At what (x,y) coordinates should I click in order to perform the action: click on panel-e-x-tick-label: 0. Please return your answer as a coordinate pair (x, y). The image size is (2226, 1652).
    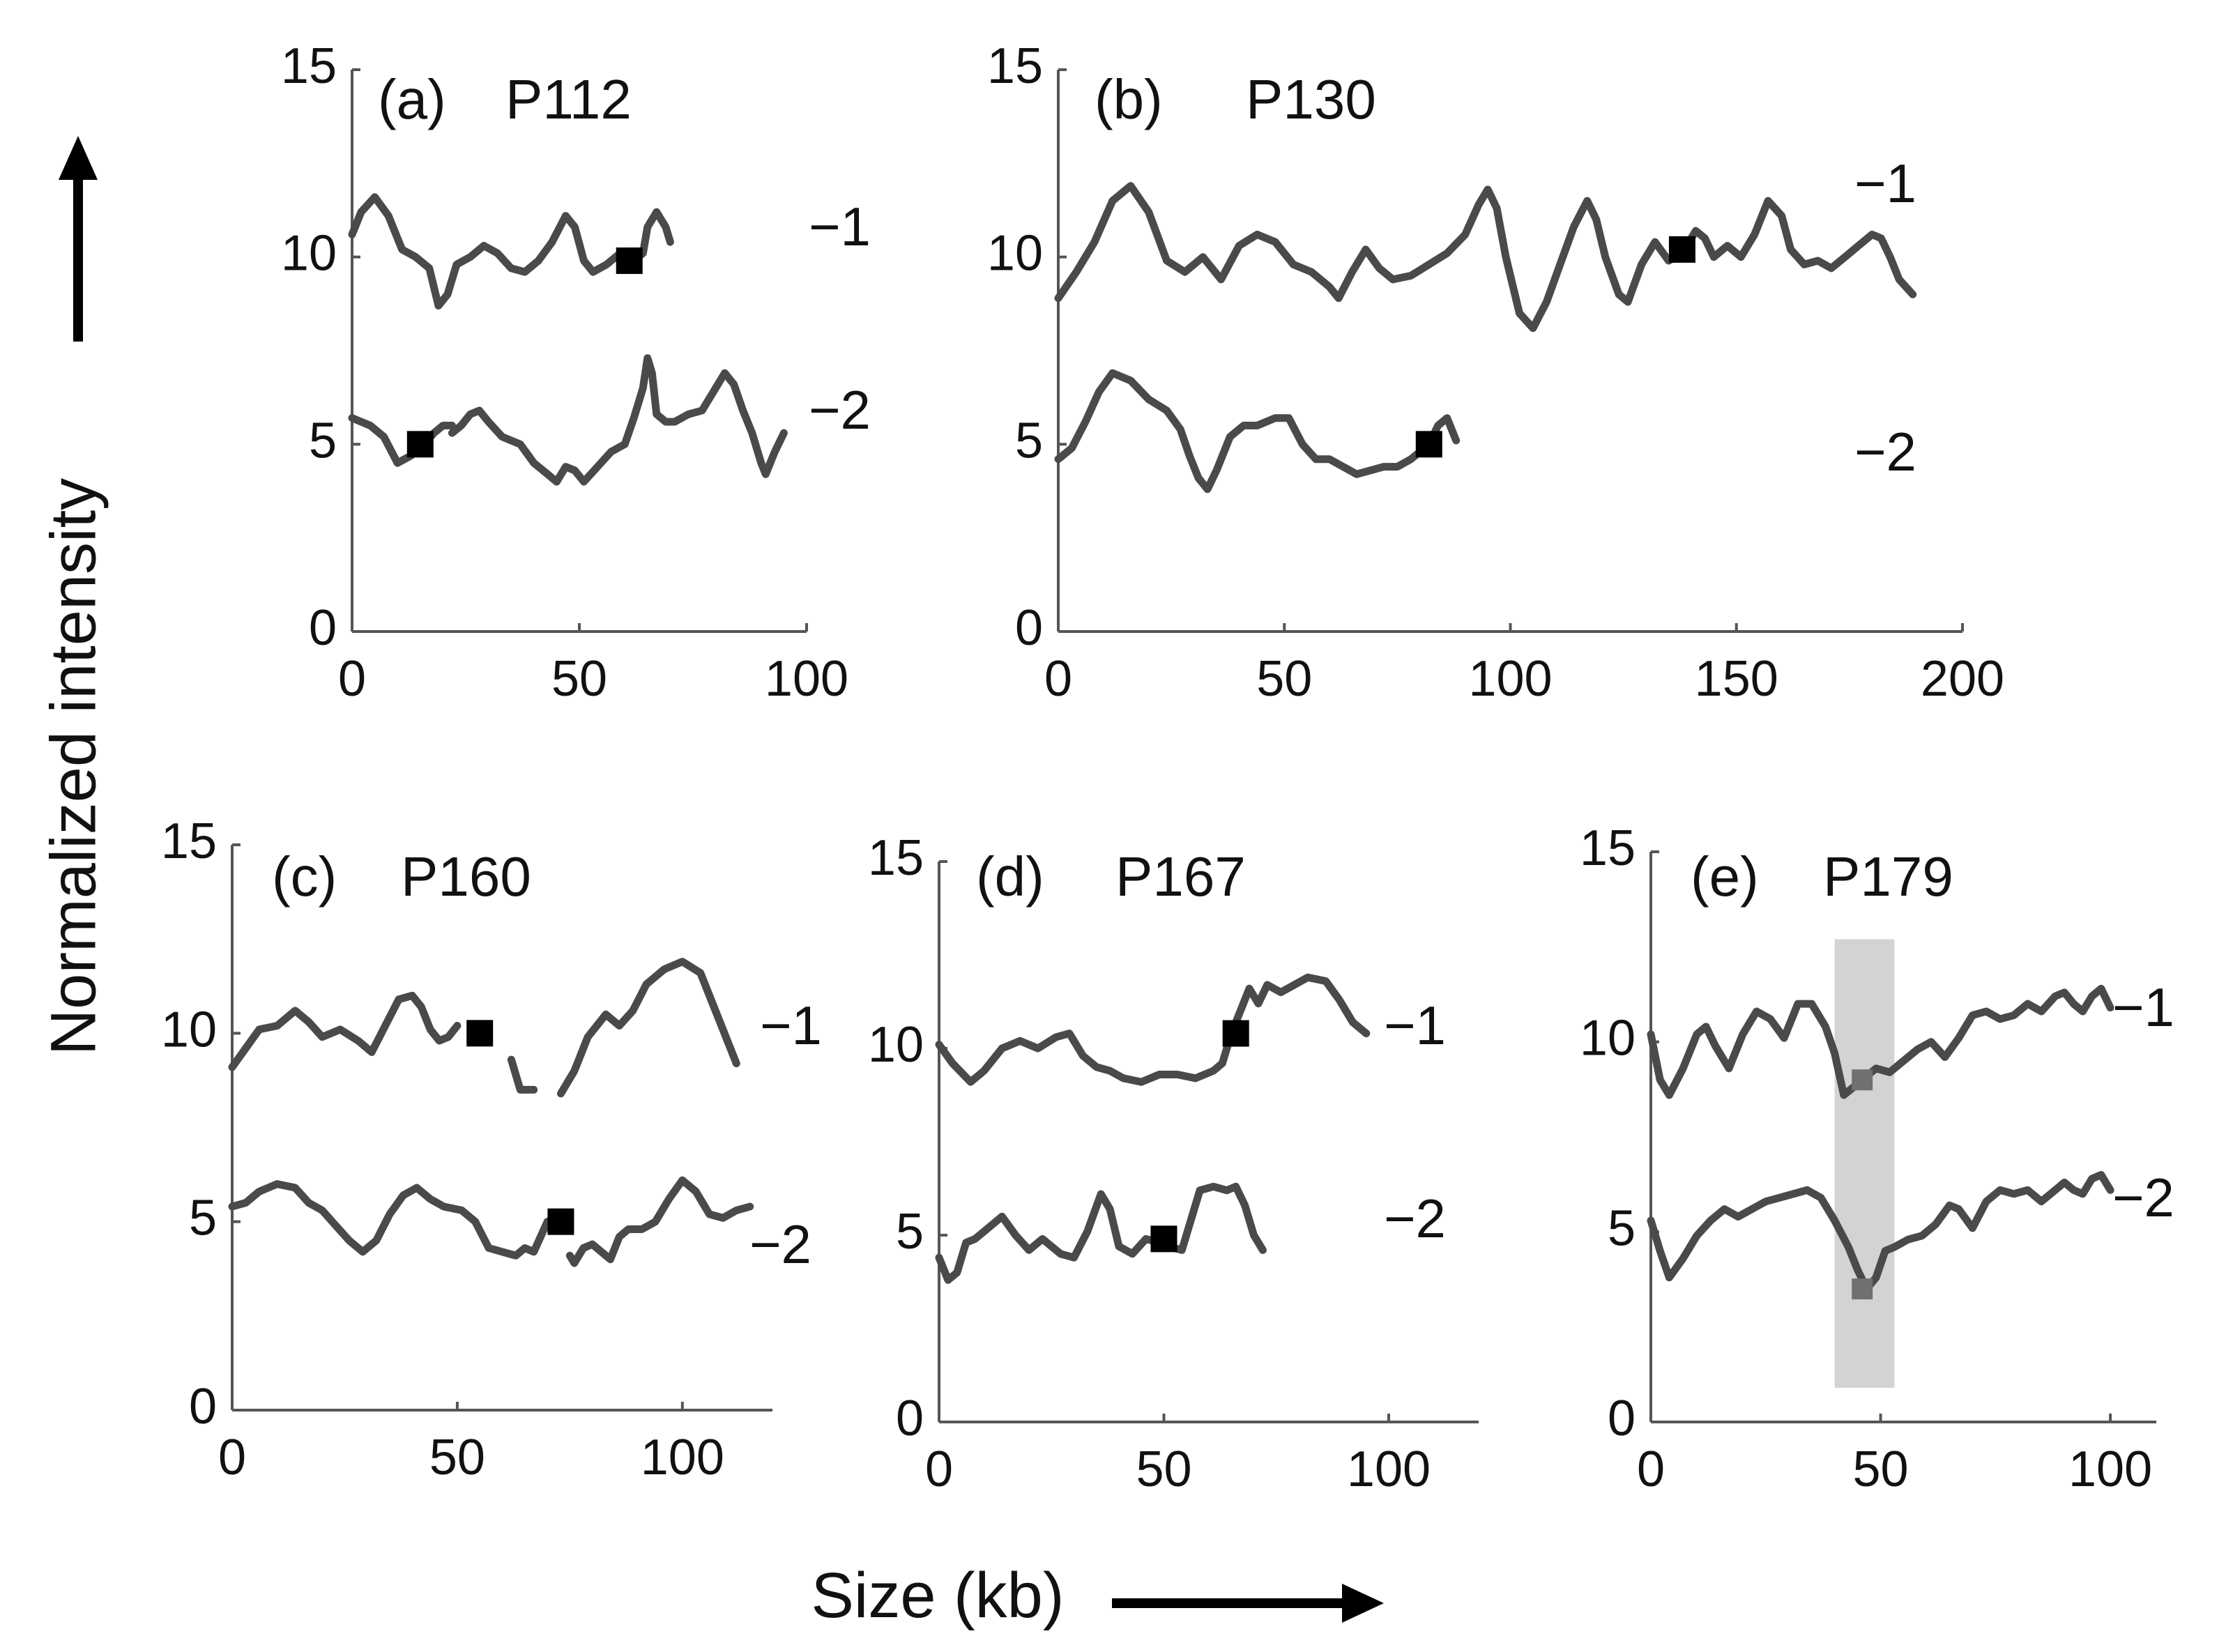
    Looking at the image, I should click on (1651, 1469).